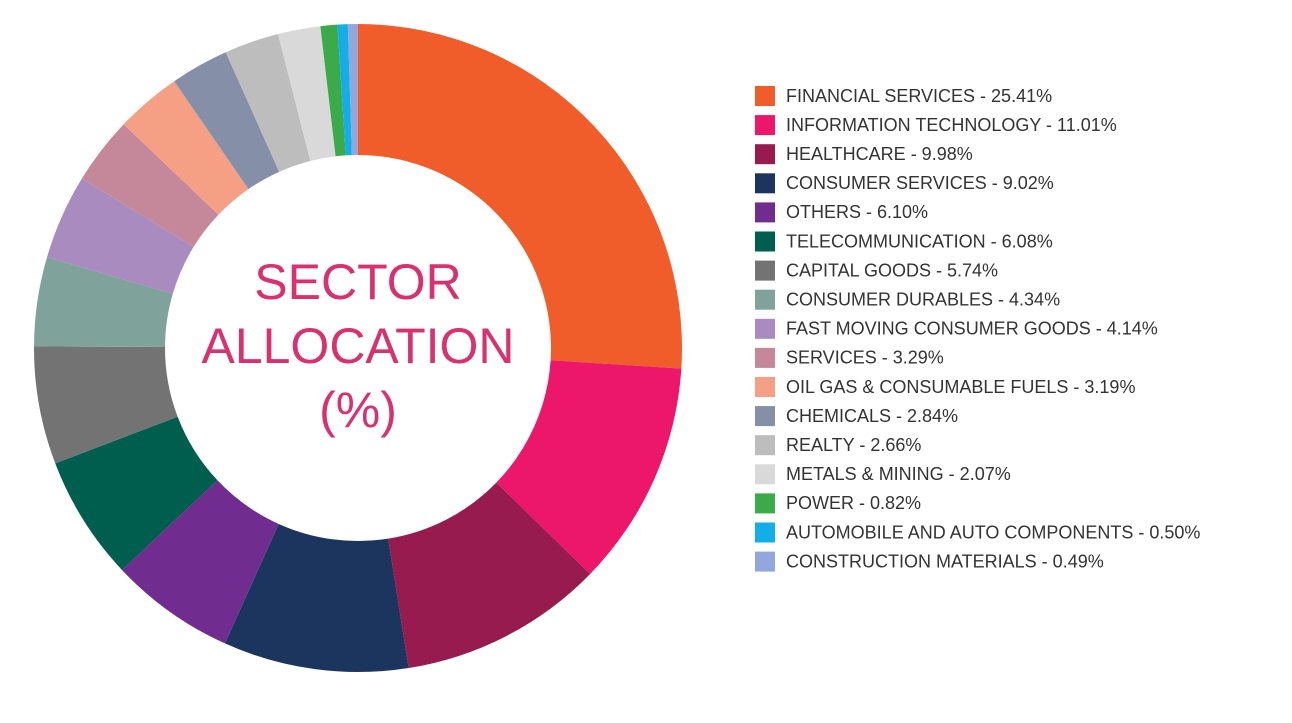  What do you see at coordinates (853, 445) in the screenshot?
I see `legend-label: REALTY - 2.66%` at bounding box center [853, 445].